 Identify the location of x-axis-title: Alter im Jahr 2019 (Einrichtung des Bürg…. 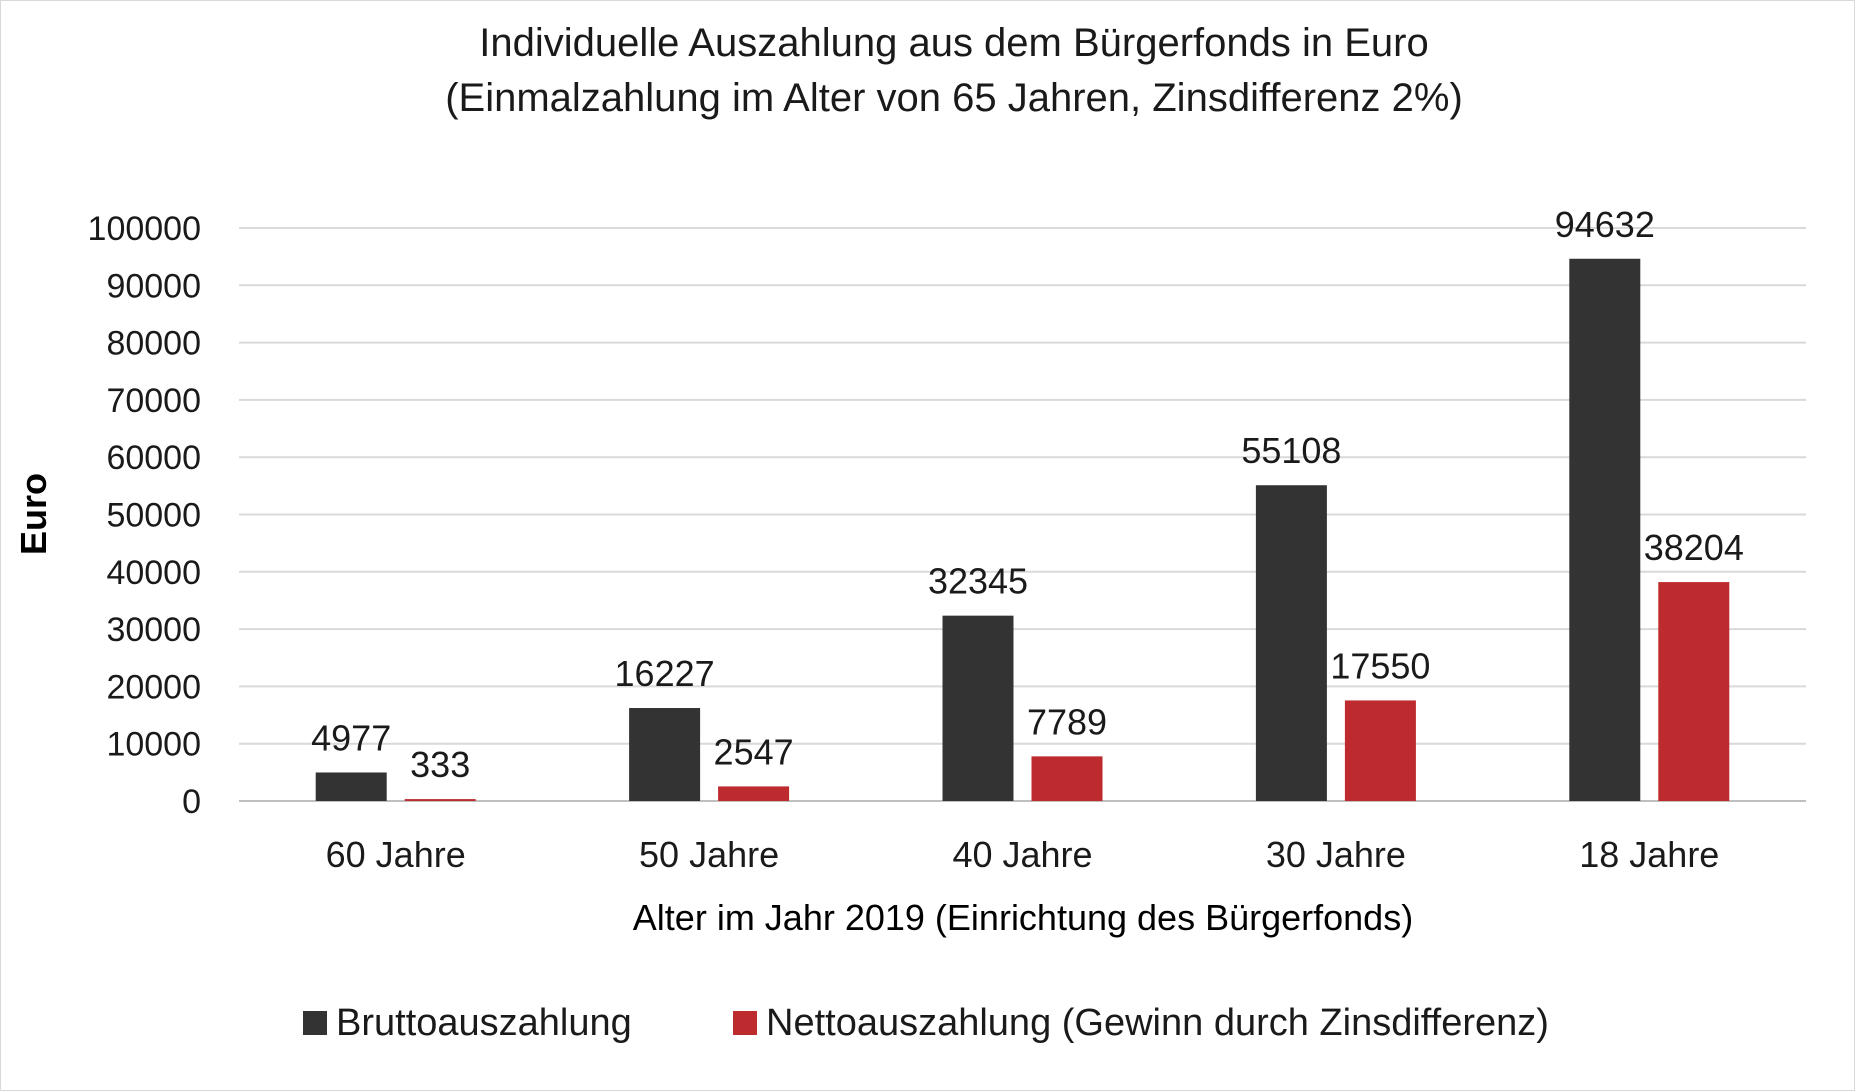
(1023, 917).